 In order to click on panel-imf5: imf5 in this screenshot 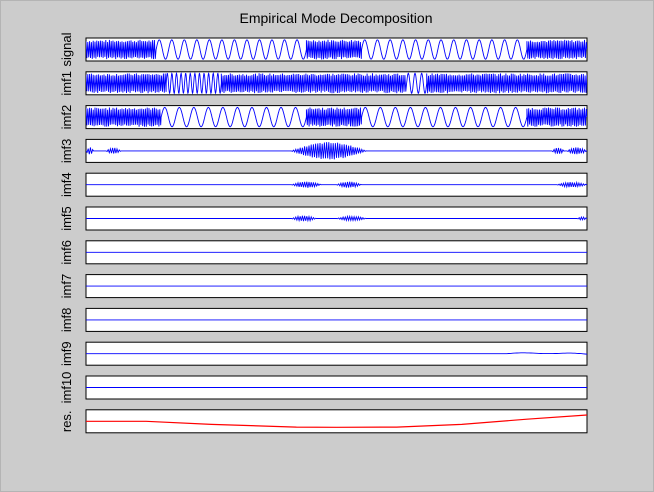, I will do `click(323, 218)`.